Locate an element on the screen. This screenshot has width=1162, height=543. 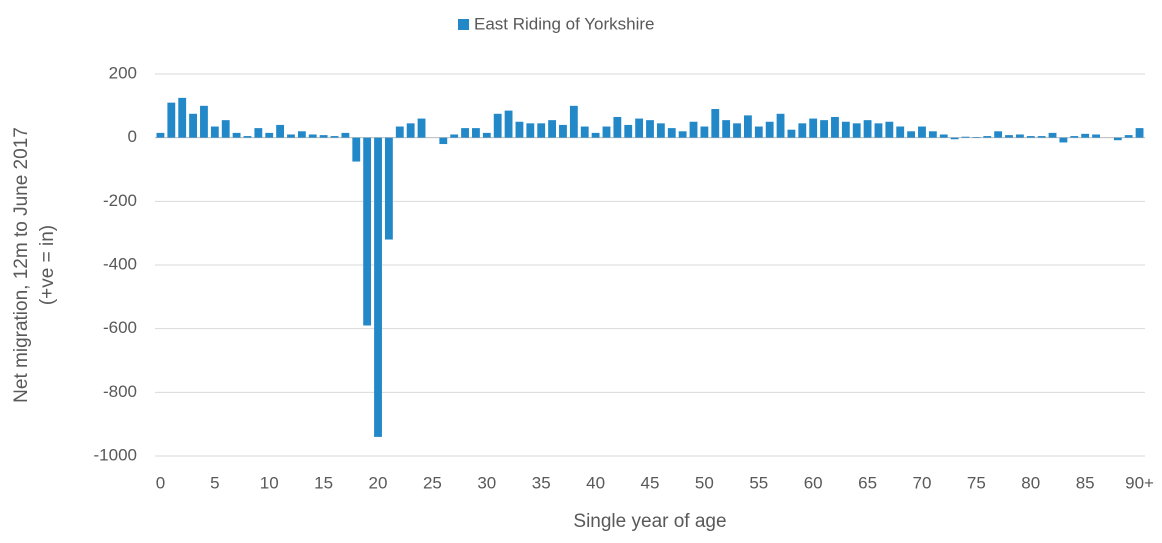
y-tick-label: -800 is located at coordinates (120, 391).